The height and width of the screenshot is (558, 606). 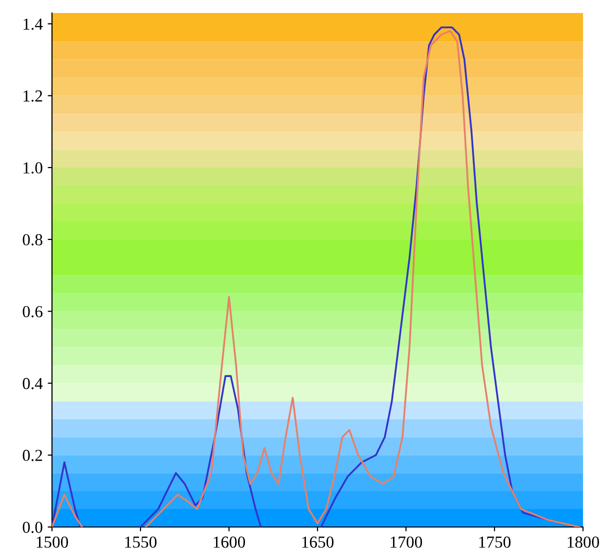 What do you see at coordinates (230, 542) in the screenshot?
I see `x-tick-label: 1600` at bounding box center [230, 542].